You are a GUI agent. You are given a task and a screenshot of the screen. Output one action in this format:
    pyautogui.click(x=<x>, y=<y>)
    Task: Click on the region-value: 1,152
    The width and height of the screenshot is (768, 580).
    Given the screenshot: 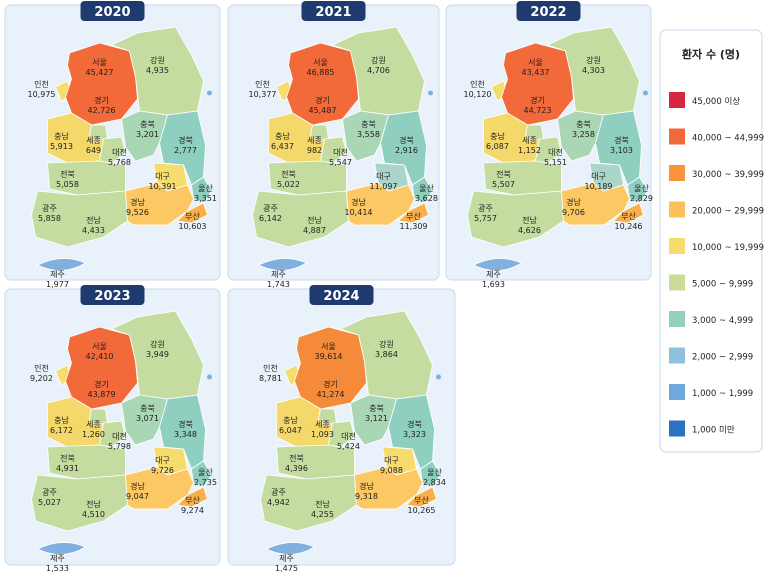 What is the action you would take?
    pyautogui.click(x=529, y=150)
    